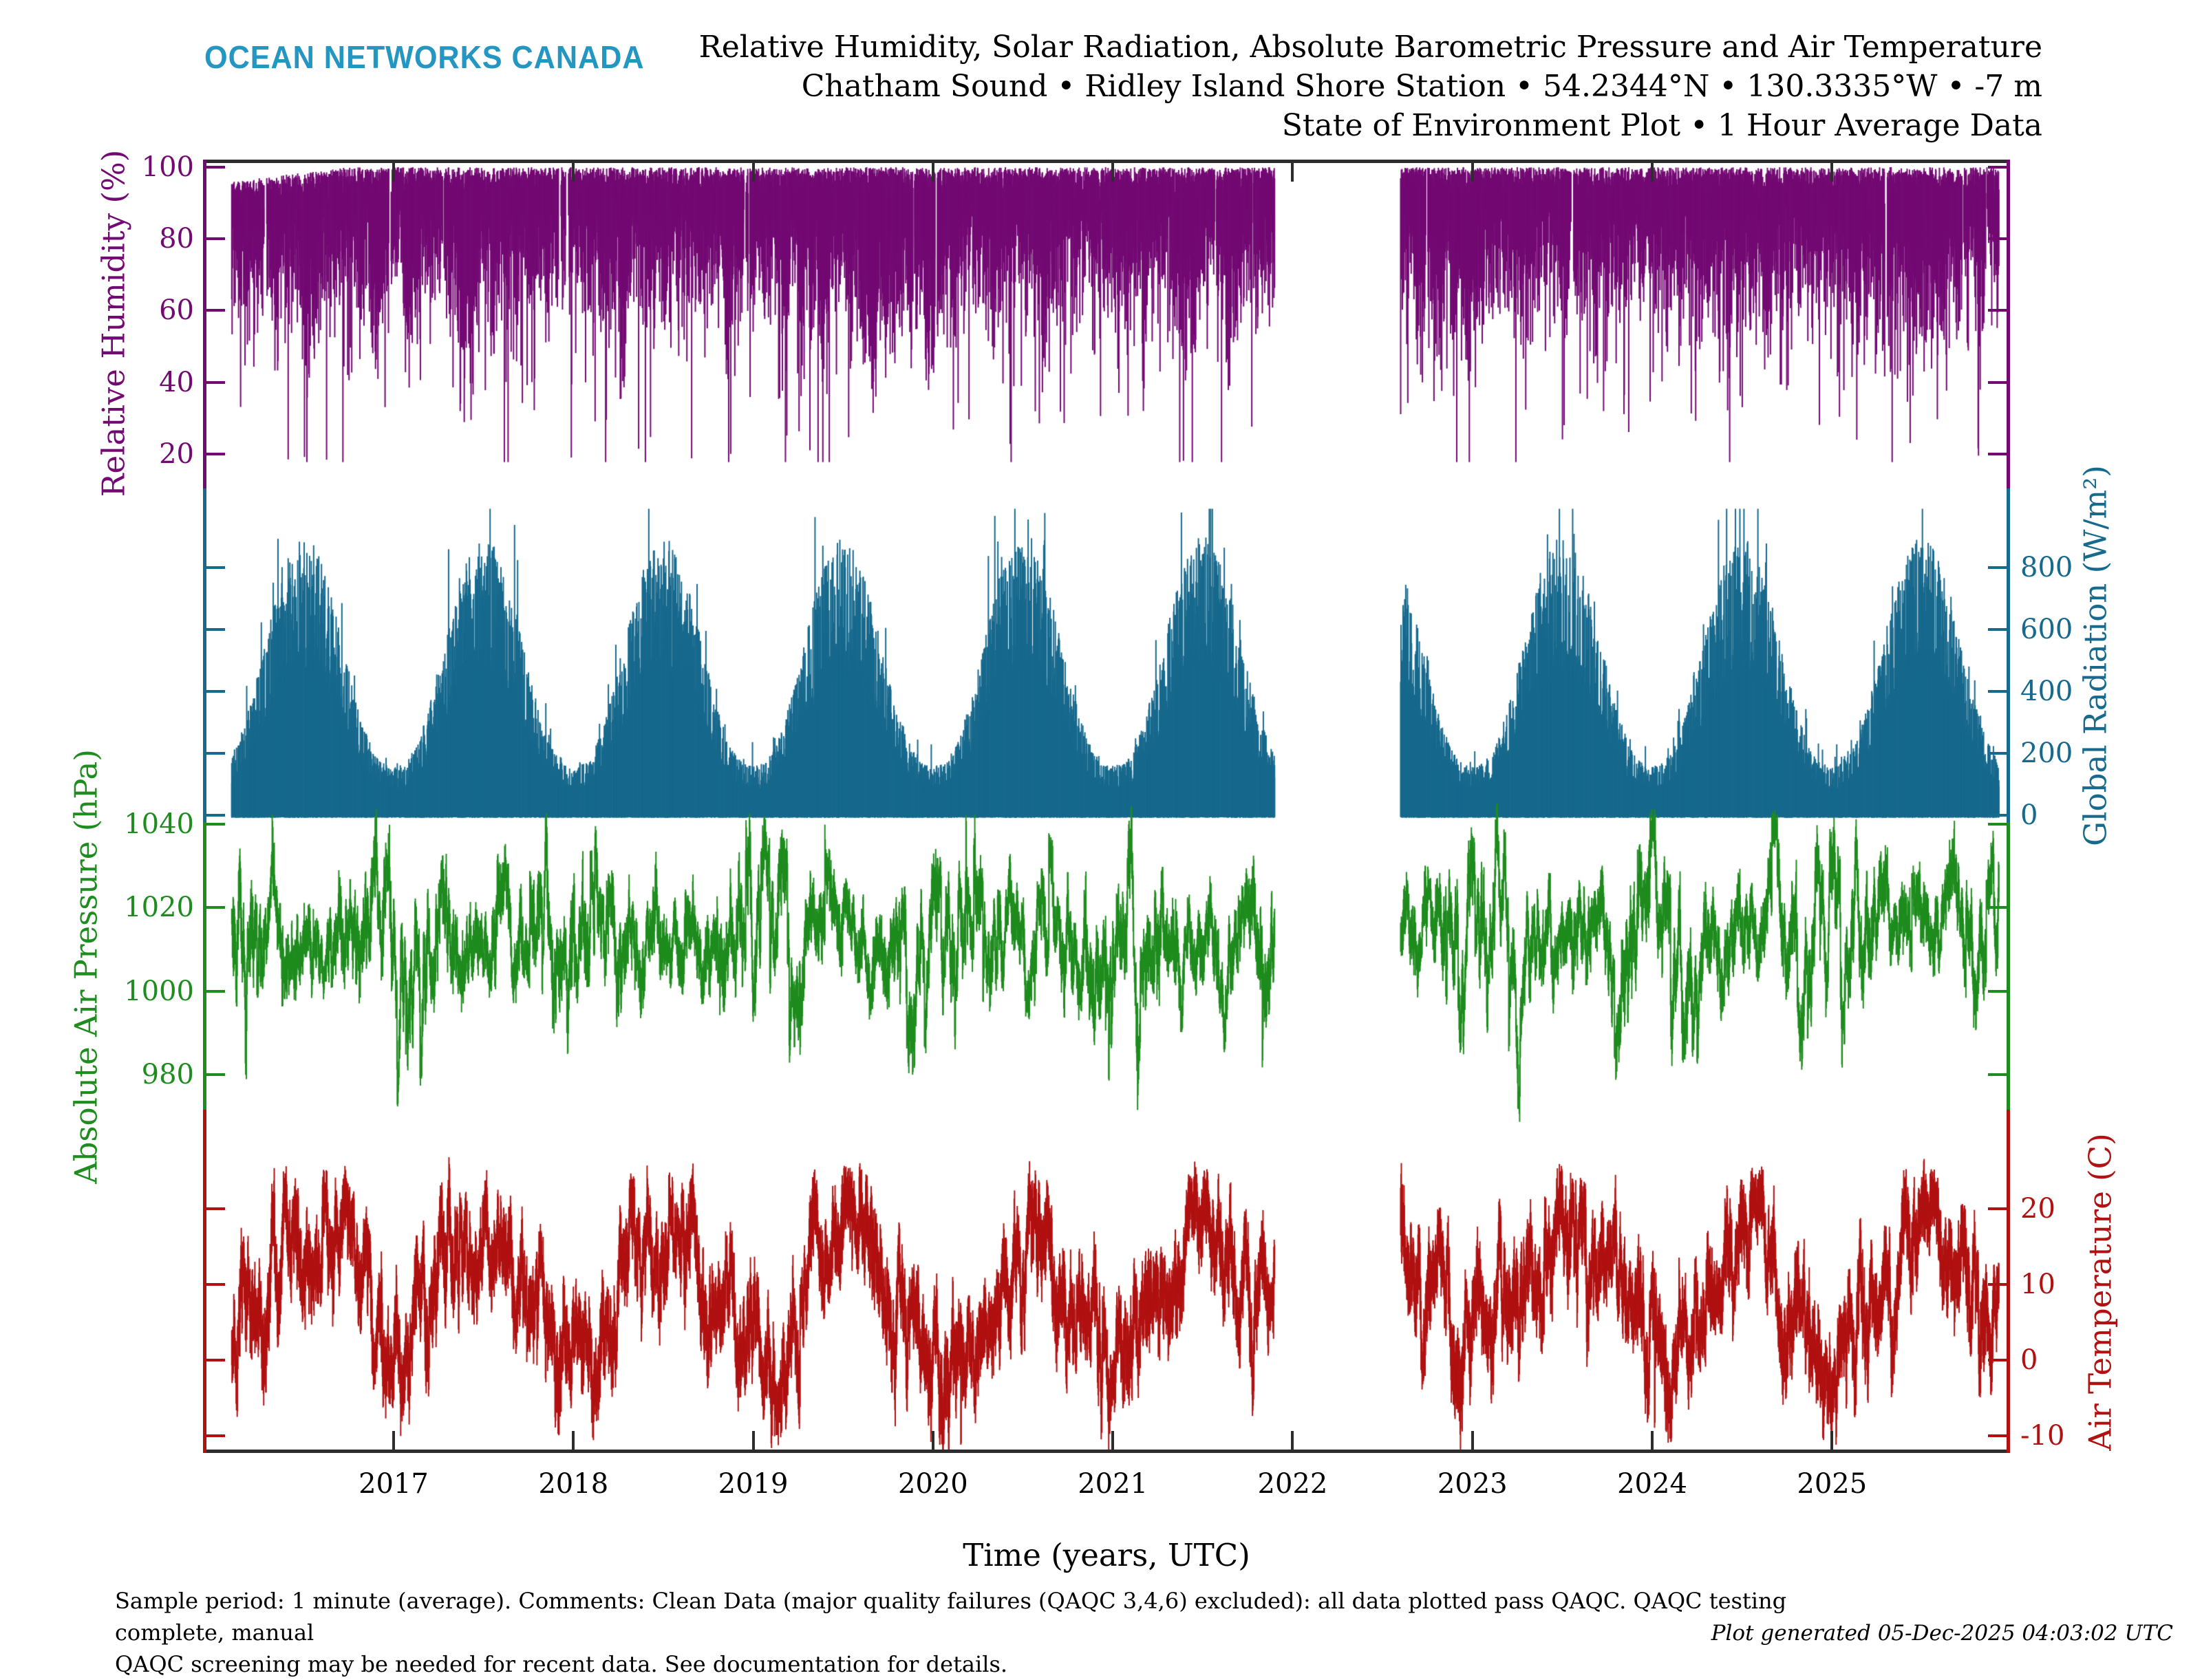 The width and height of the screenshot is (2202, 1680). What do you see at coordinates (2046, 567) in the screenshot?
I see `y-tick-label-radiation: 800` at bounding box center [2046, 567].